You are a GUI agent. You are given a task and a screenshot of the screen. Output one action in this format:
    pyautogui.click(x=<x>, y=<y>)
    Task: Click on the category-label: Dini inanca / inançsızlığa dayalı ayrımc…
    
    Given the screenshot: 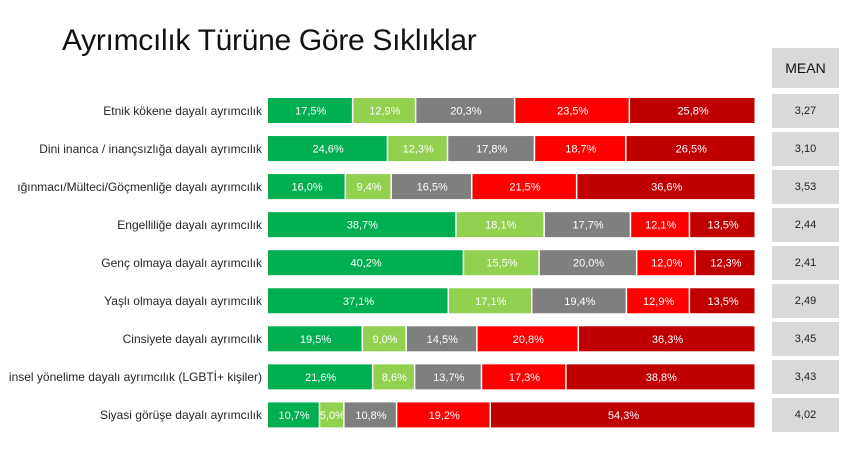 What is the action you would take?
    pyautogui.click(x=150, y=148)
    